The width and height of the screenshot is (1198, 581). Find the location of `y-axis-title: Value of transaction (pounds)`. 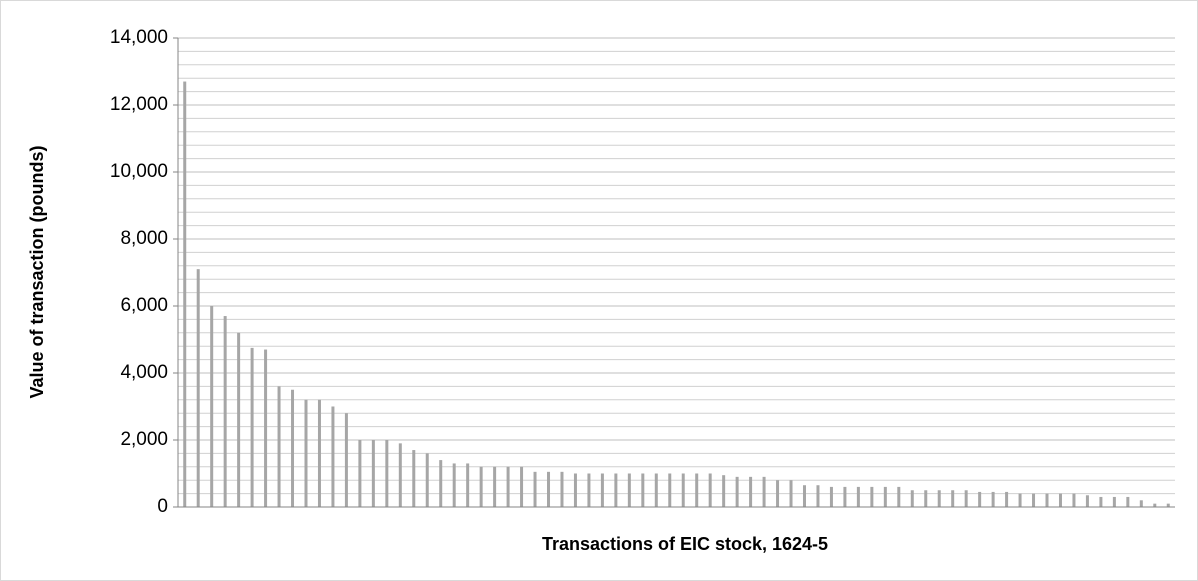

y-axis-title: Value of transaction (pounds) is located at coordinates (37, 271).